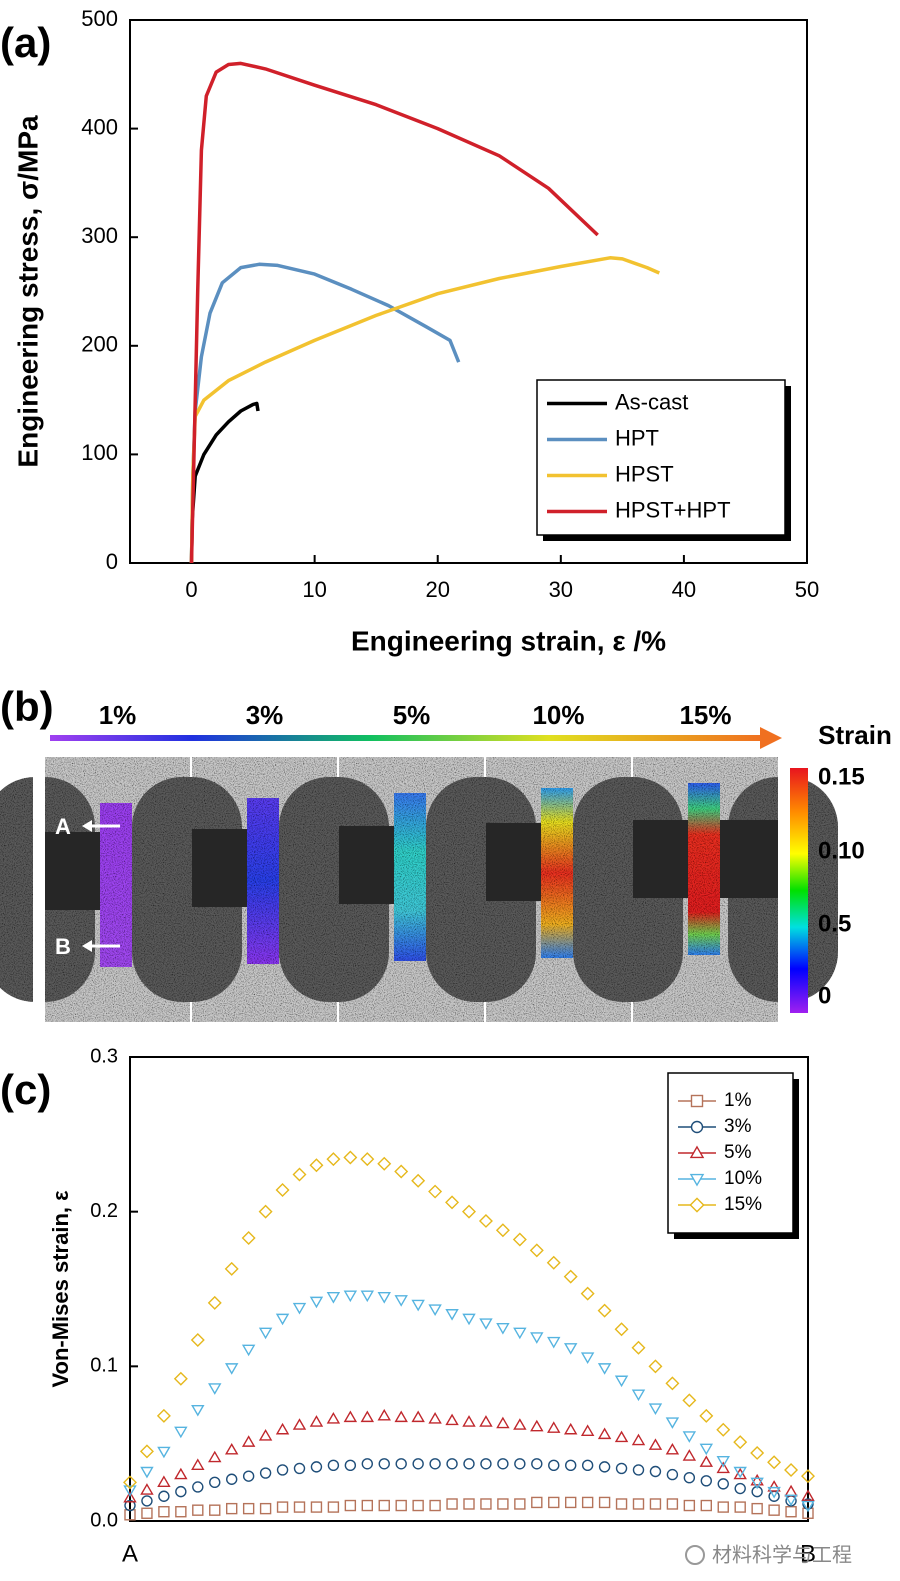  What do you see at coordinates (99, 344) in the screenshot?
I see `y-tick-label: 200` at bounding box center [99, 344].